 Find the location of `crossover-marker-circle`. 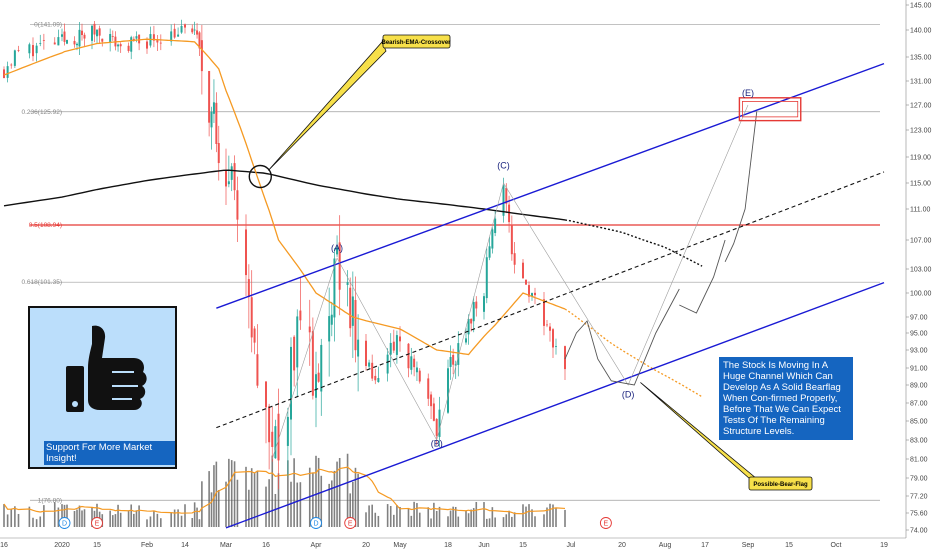

crossover-marker-circle is located at coordinates (260, 176).